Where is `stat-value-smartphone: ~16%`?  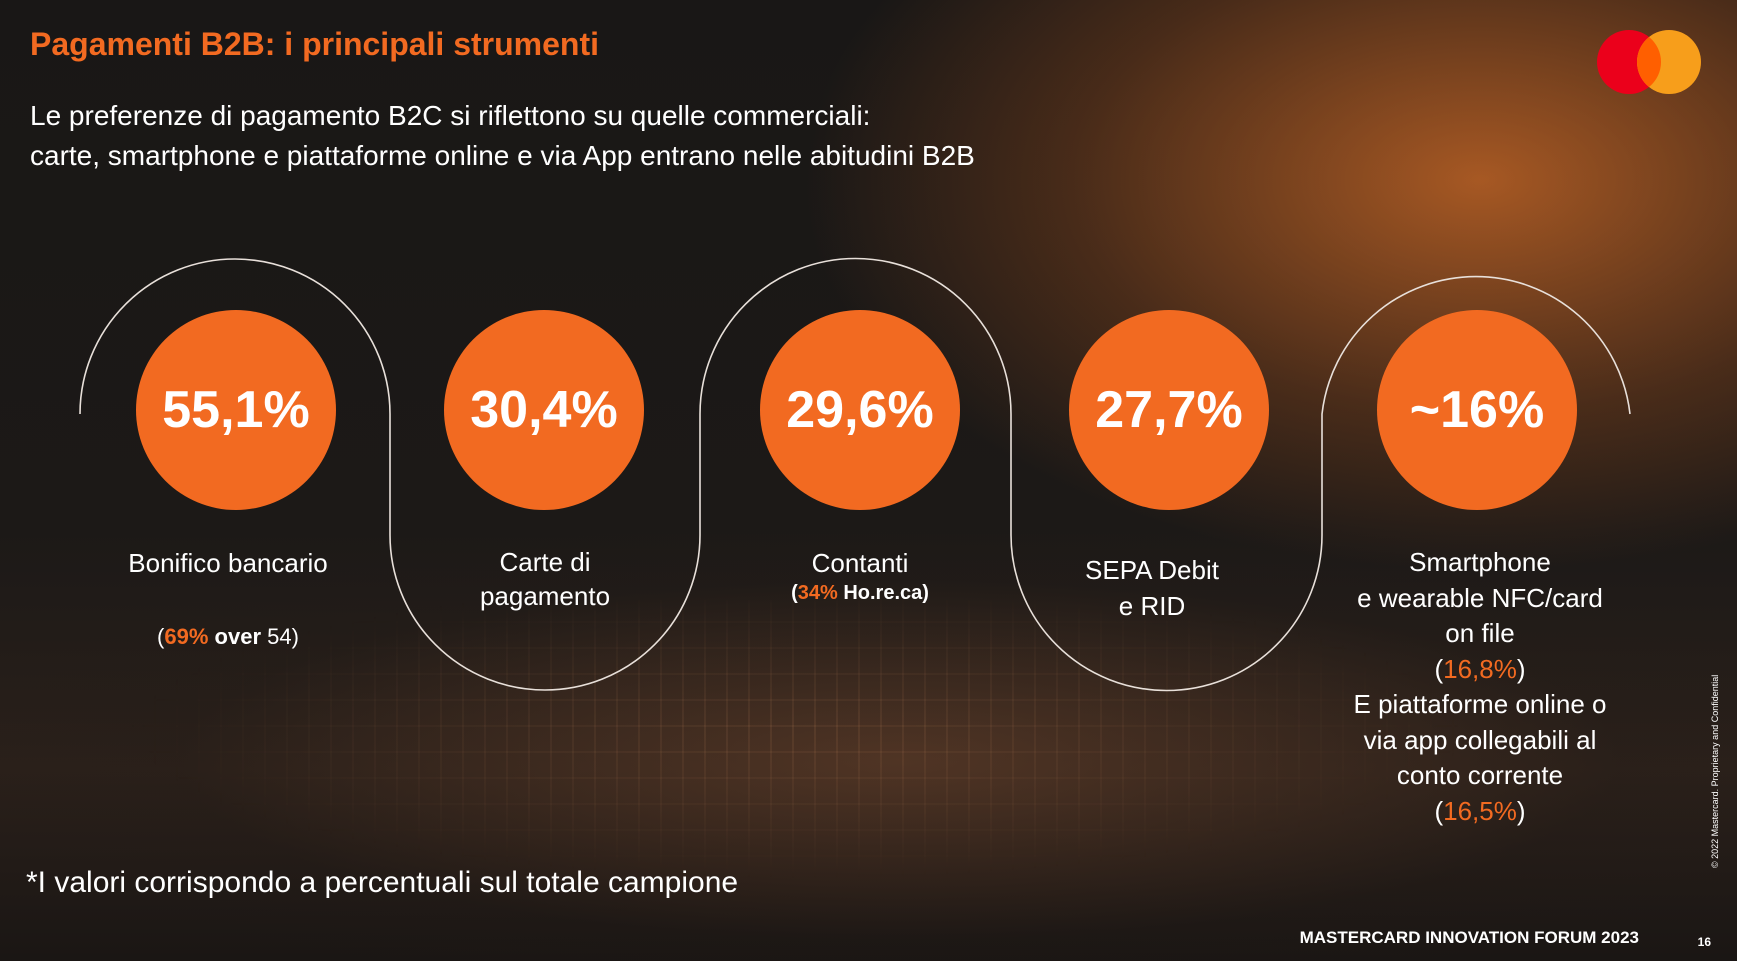
stat-value-smartphone: ~16% is located at coordinates (1477, 410).